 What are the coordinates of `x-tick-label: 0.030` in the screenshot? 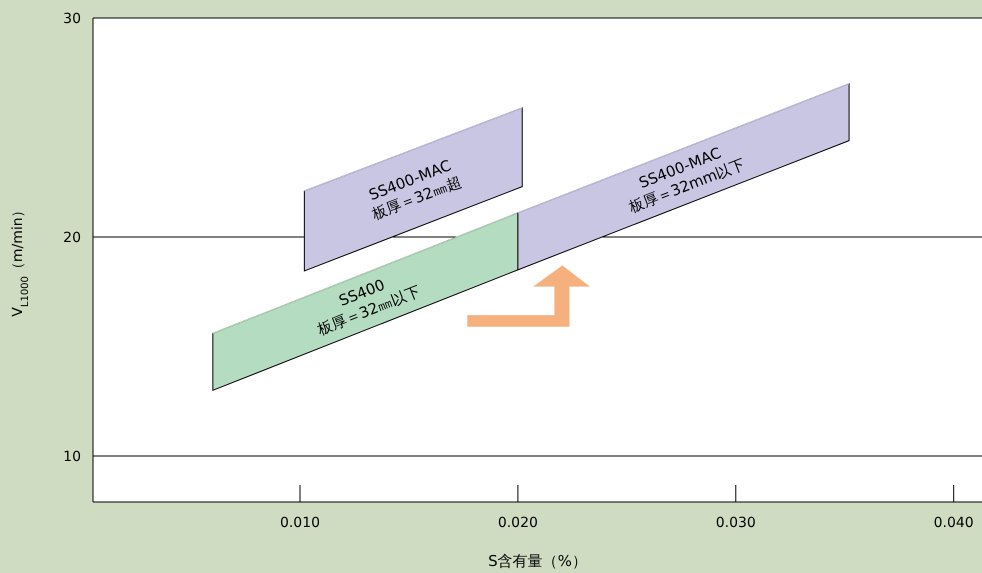 It's located at (736, 523).